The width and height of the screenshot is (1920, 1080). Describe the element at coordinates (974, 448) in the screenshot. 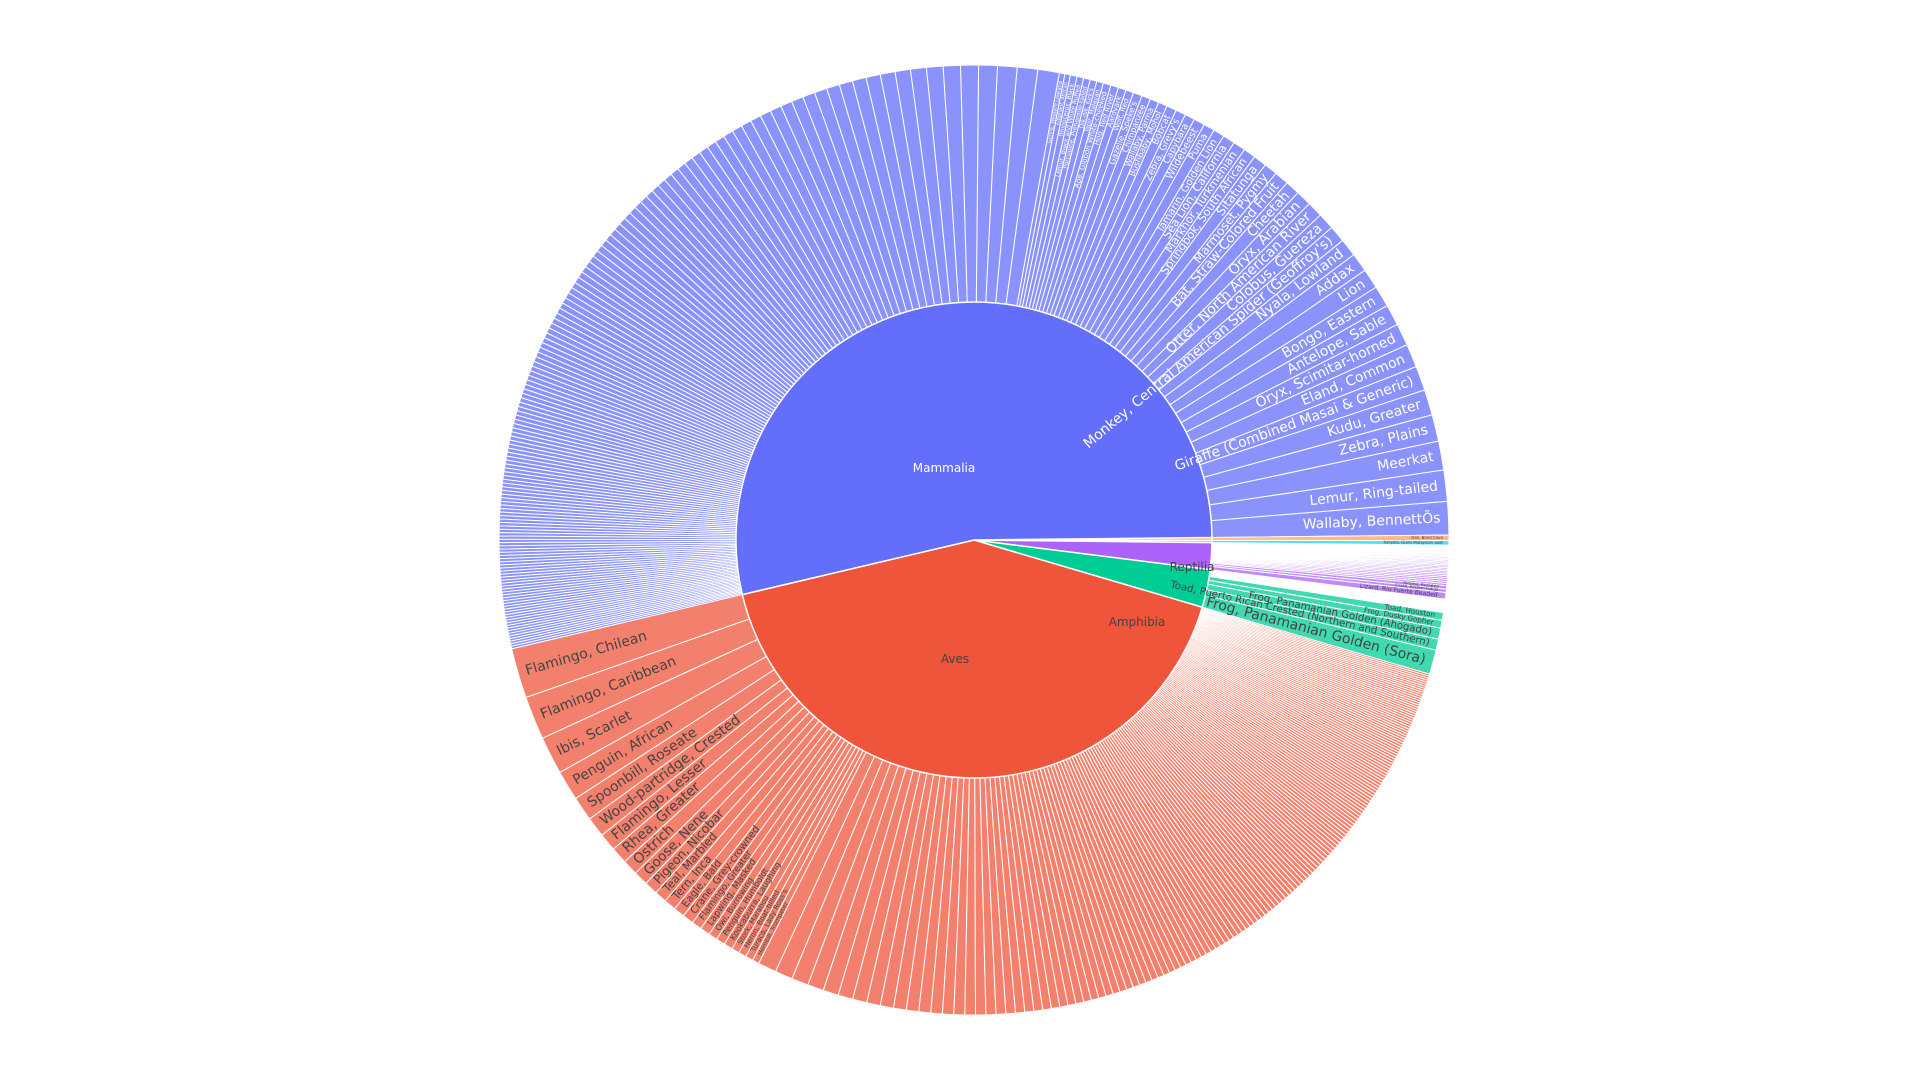

I see `class-wedge-mammalia` at that location.